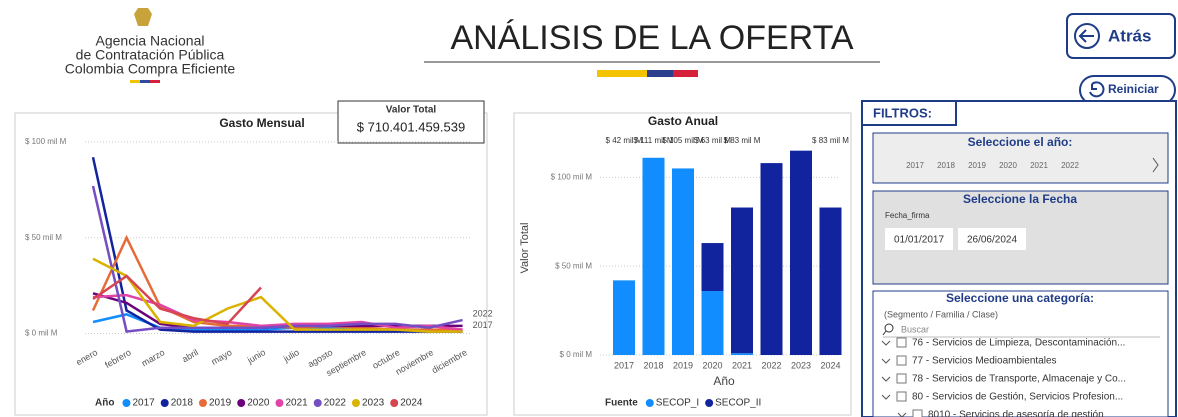  What do you see at coordinates (902, 112) in the screenshot?
I see `filters-title: FILTROS:` at bounding box center [902, 112].